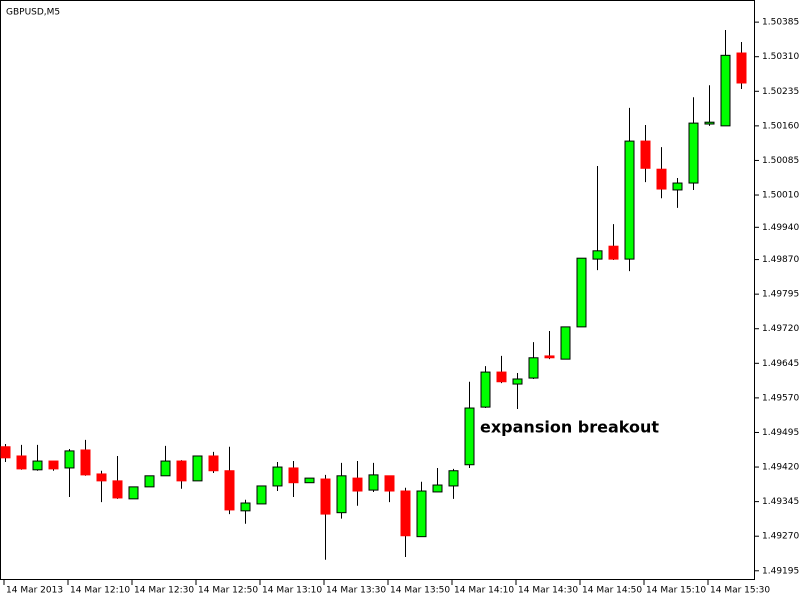  What do you see at coordinates (780, 502) in the screenshot?
I see `y-tick-label: 1.49345` at bounding box center [780, 502].